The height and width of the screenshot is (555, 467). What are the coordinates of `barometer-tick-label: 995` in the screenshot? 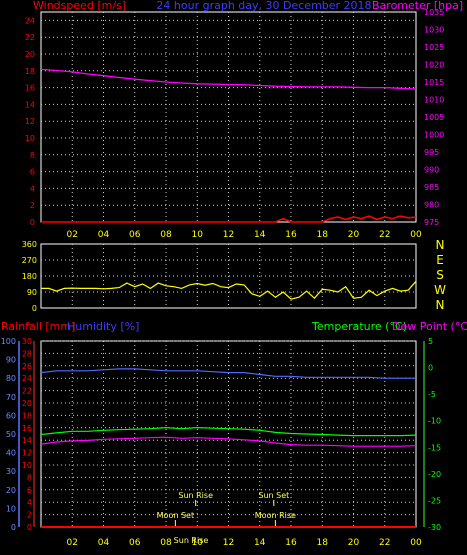 It's located at (431, 152).